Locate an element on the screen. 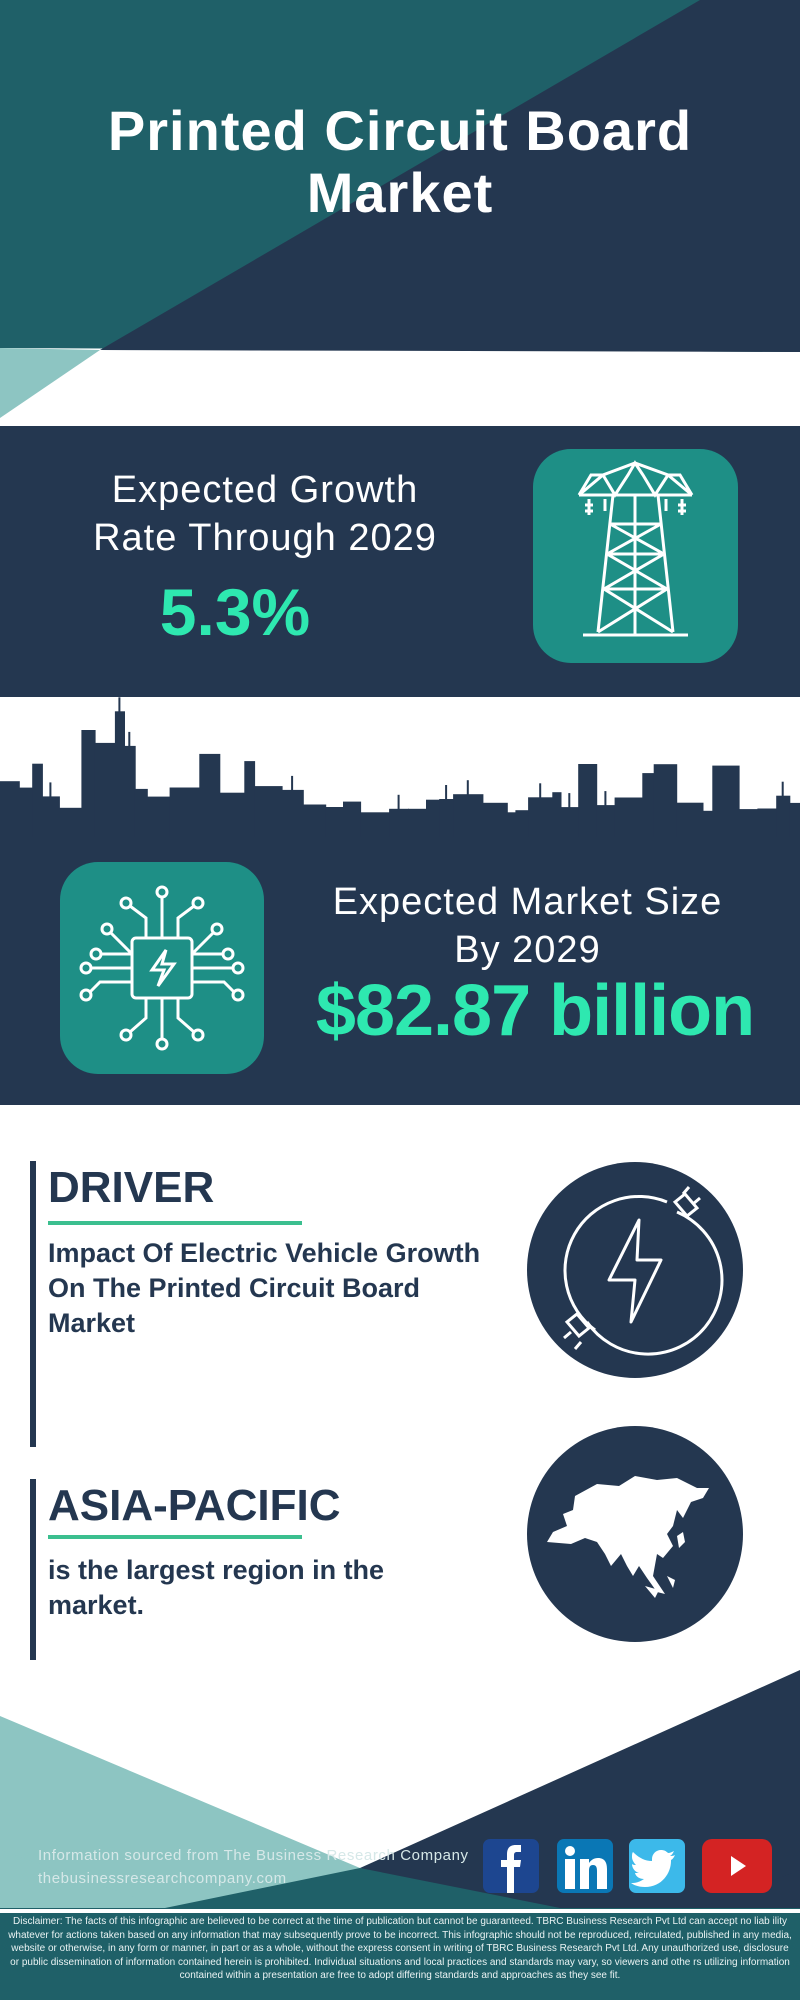 The height and width of the screenshot is (2000, 800). page-title: Printed Circuit Board Market is located at coordinates (400, 162).